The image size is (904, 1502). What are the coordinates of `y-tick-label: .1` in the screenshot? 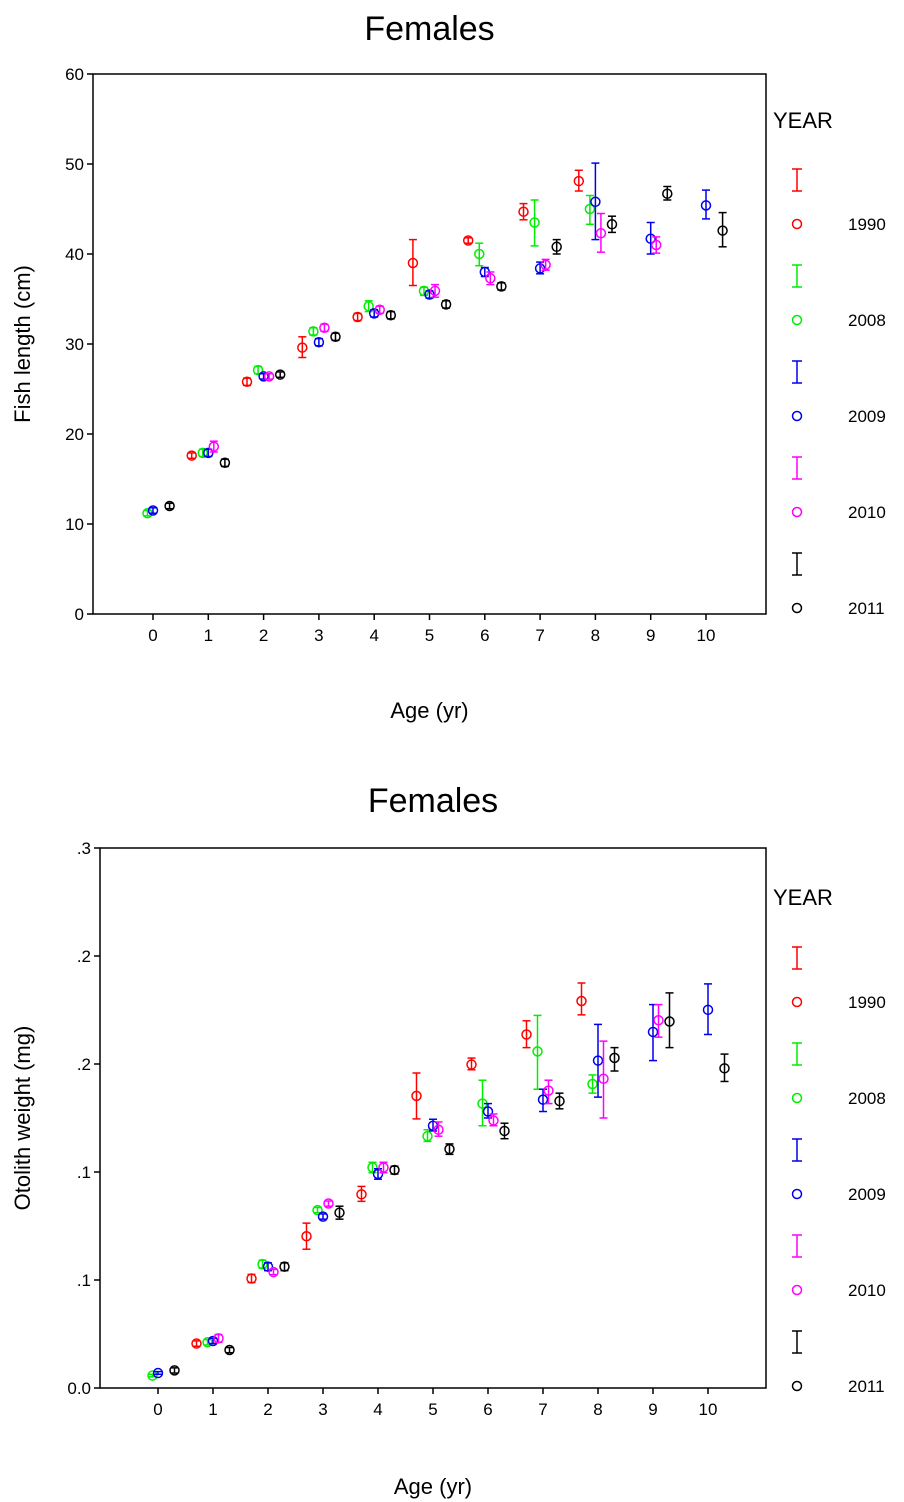 It's located at (84, 1280).